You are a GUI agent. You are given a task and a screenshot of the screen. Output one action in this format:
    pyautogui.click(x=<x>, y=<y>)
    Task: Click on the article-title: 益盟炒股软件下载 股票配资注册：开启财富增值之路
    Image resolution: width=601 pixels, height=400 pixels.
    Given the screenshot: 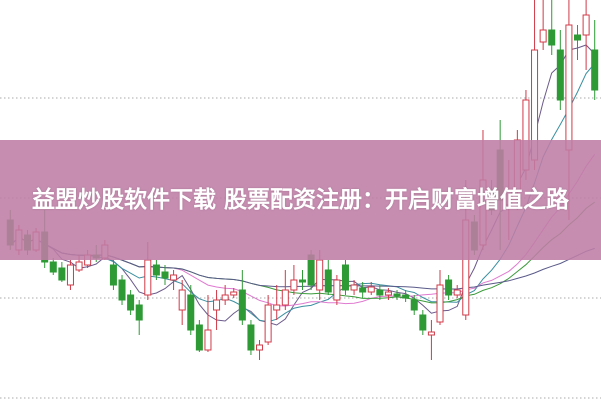 What is the action you would take?
    pyautogui.click(x=300, y=200)
    